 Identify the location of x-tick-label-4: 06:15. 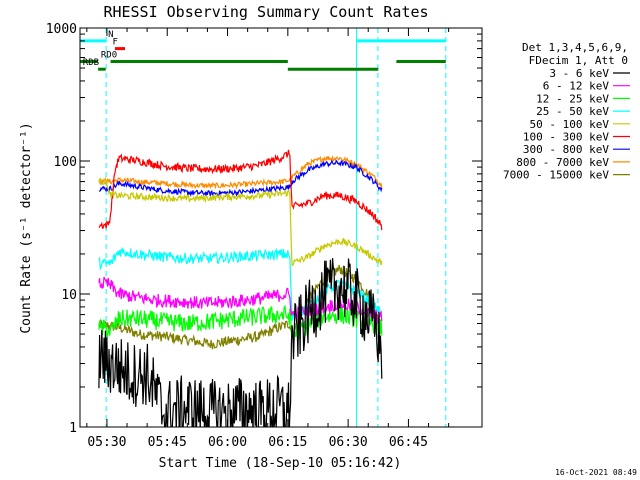
(287, 442).